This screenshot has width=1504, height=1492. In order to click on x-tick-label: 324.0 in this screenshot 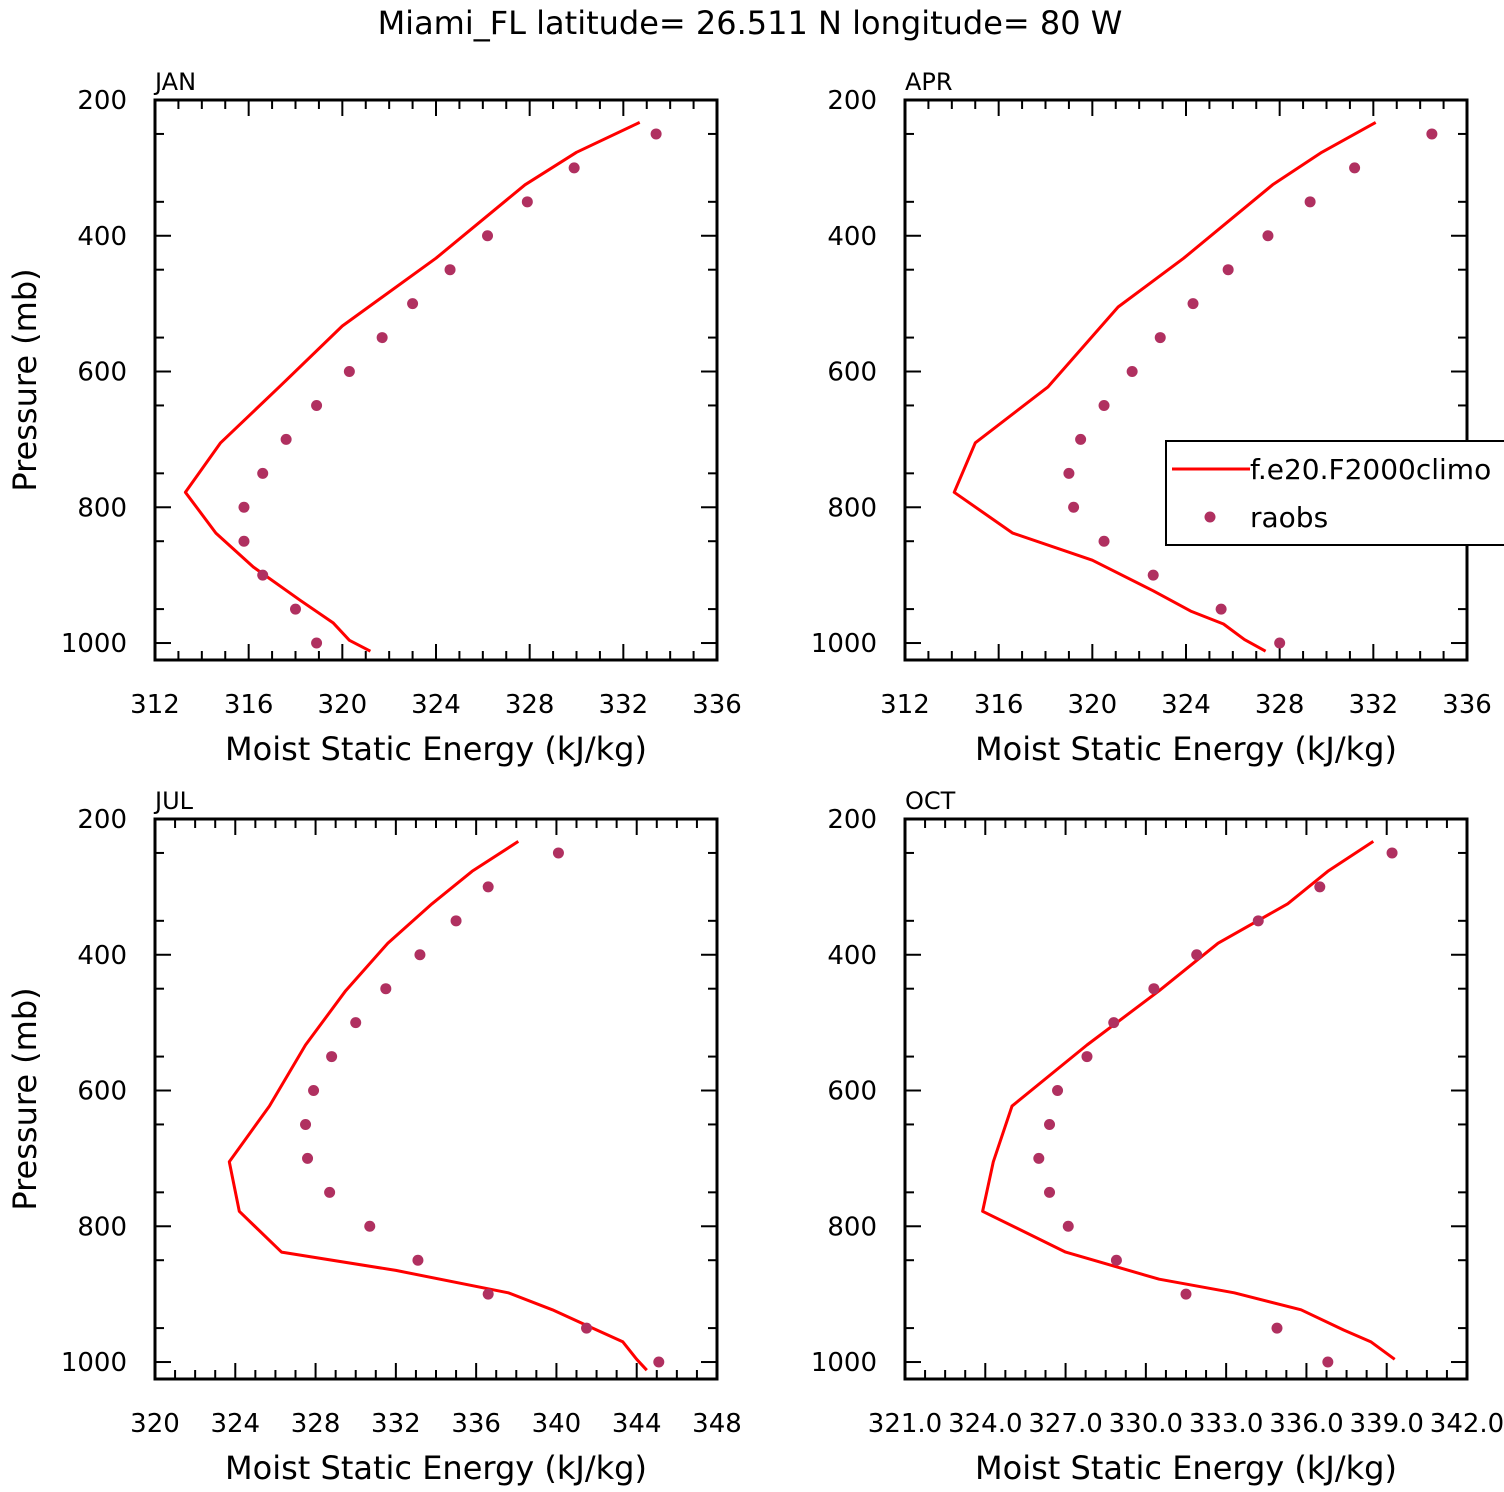, I will do `click(985, 1424)`.